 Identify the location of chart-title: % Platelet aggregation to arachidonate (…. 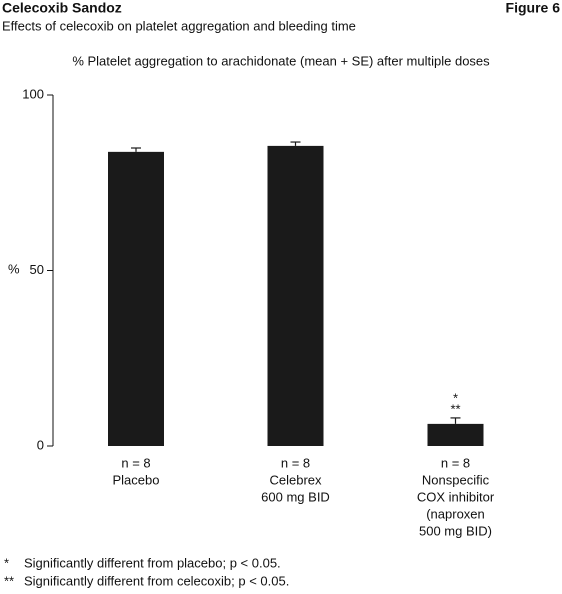
(281, 60).